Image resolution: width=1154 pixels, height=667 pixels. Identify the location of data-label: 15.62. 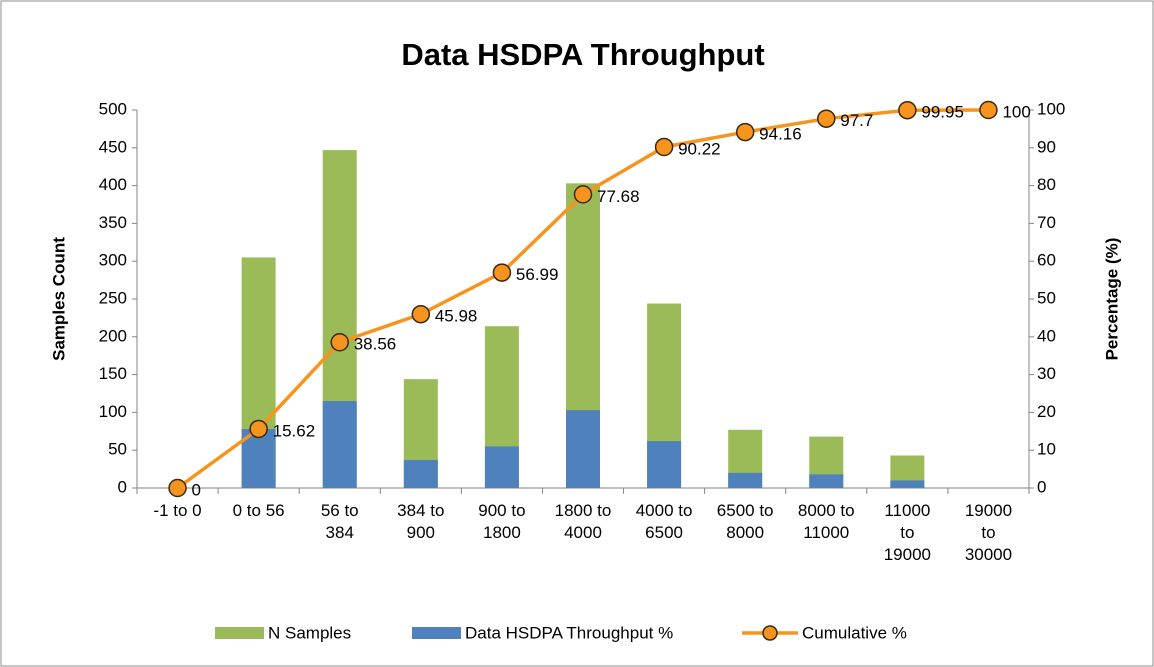
(294, 430).